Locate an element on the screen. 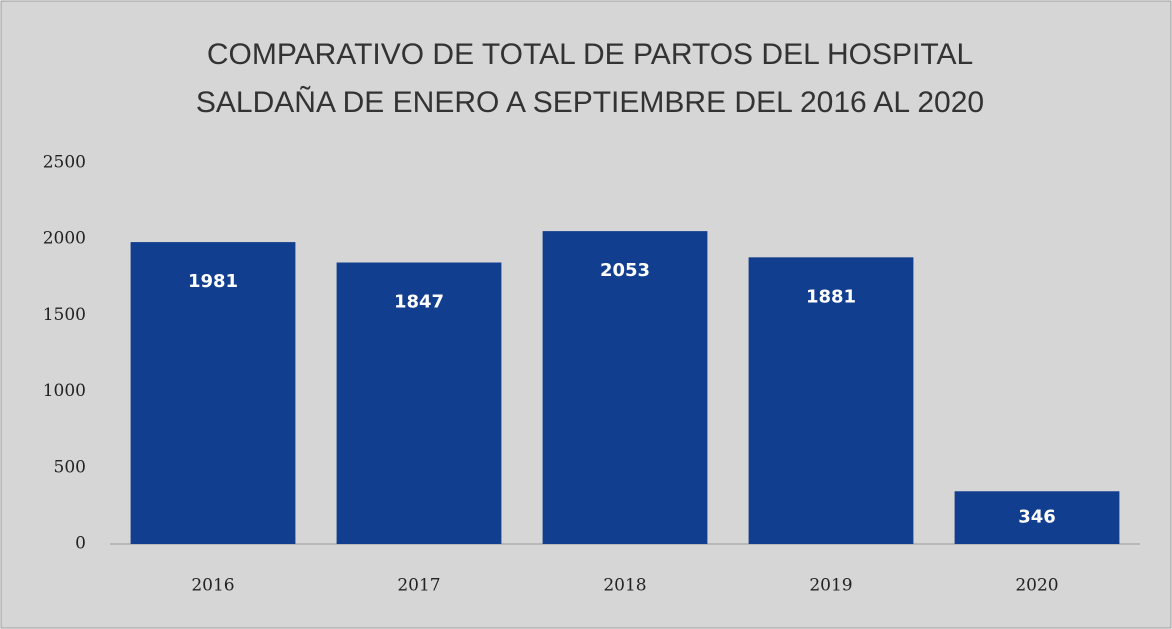 This screenshot has height=629, width=1172. x-tick-label: 2020 is located at coordinates (1036, 586).